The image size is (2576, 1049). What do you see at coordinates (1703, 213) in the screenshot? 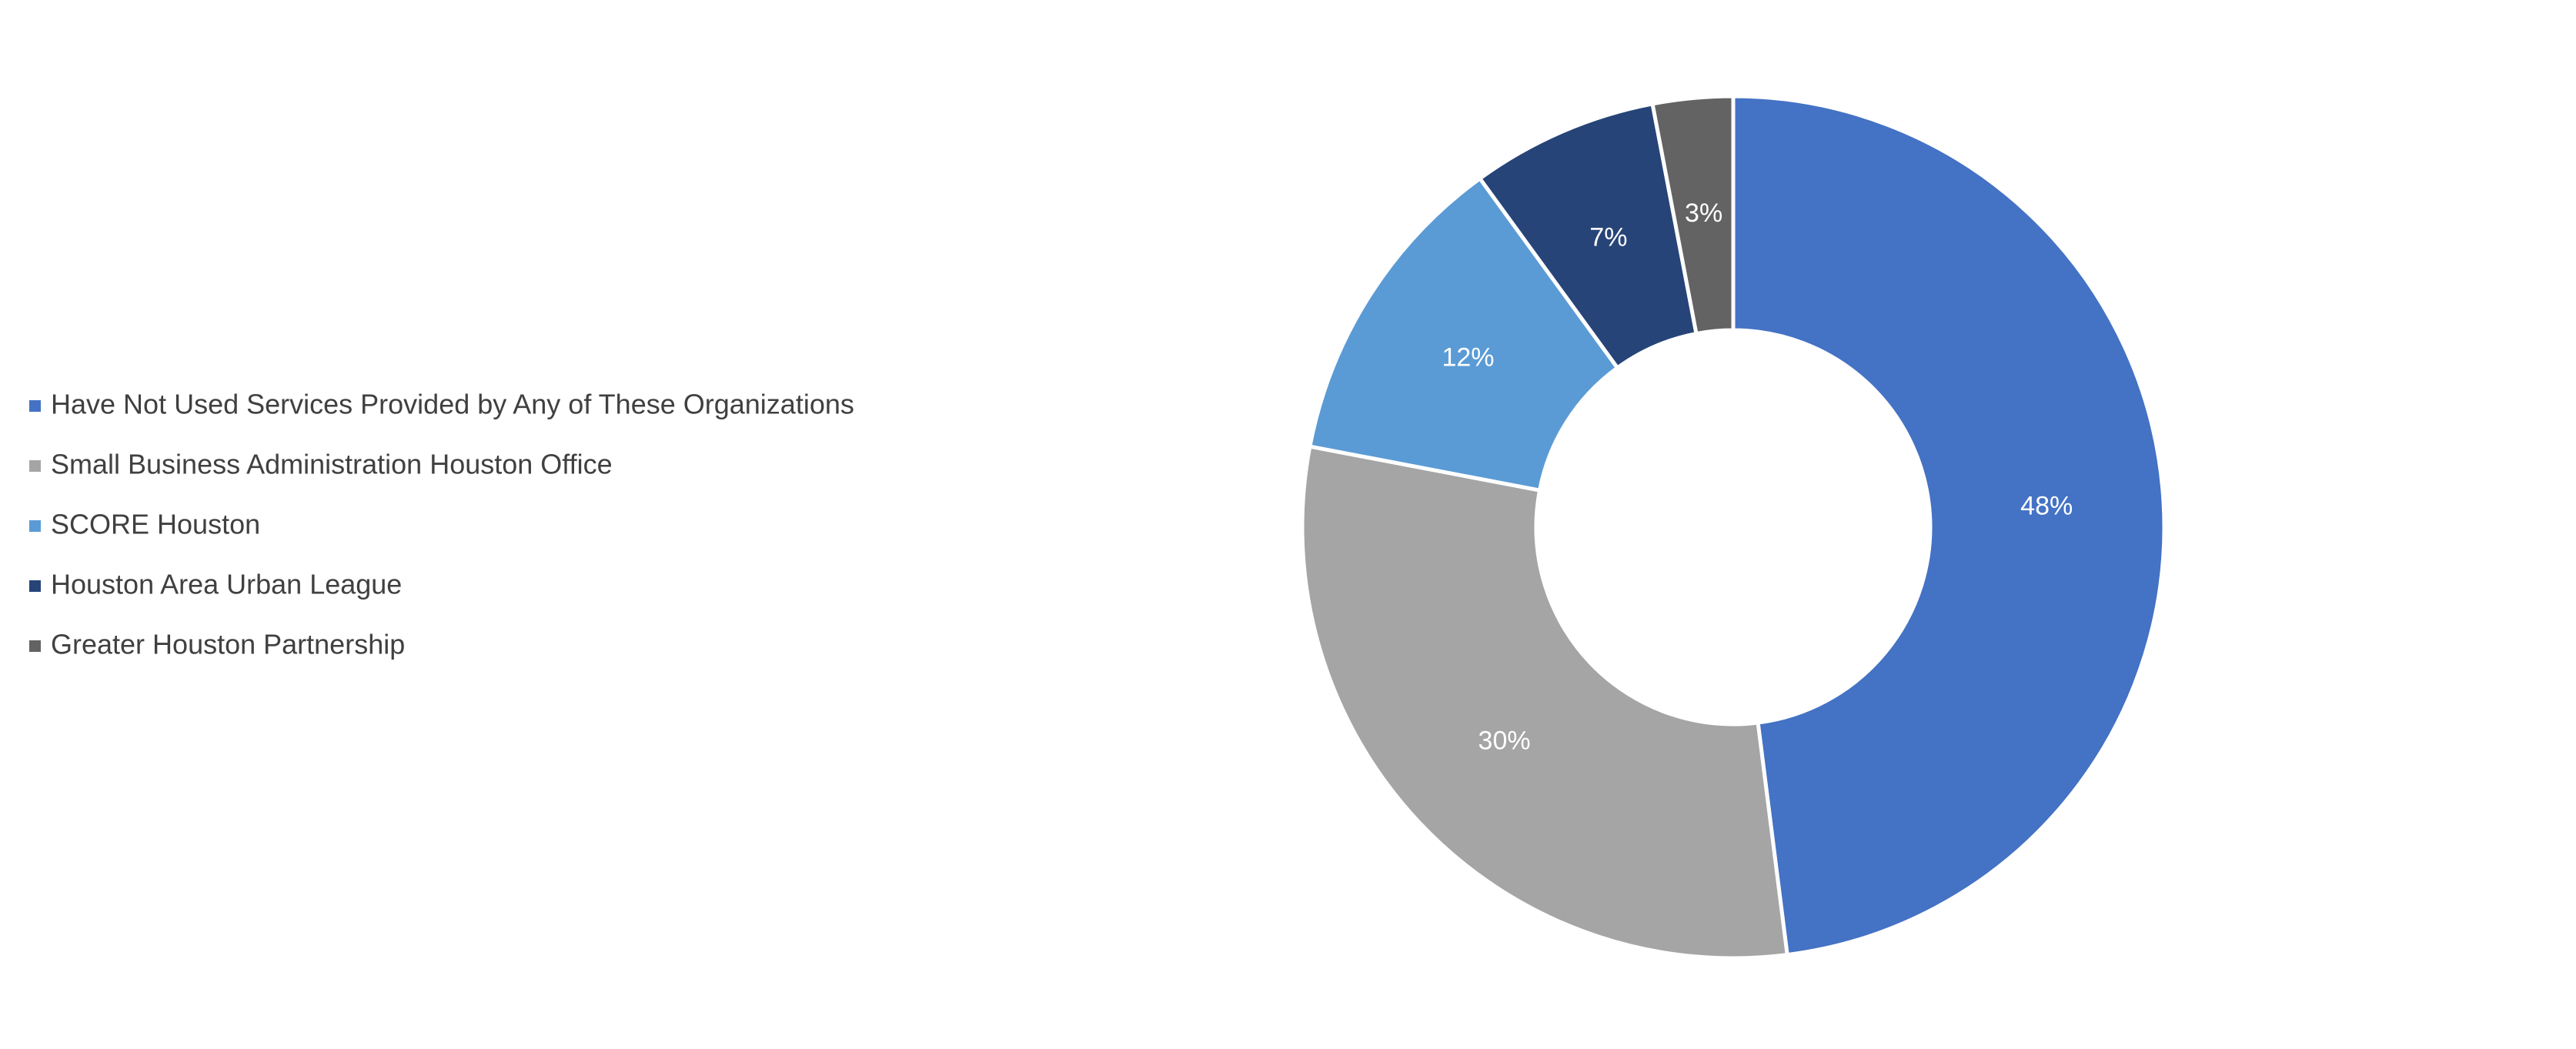
I see `value-label: 3%` at bounding box center [1703, 213].